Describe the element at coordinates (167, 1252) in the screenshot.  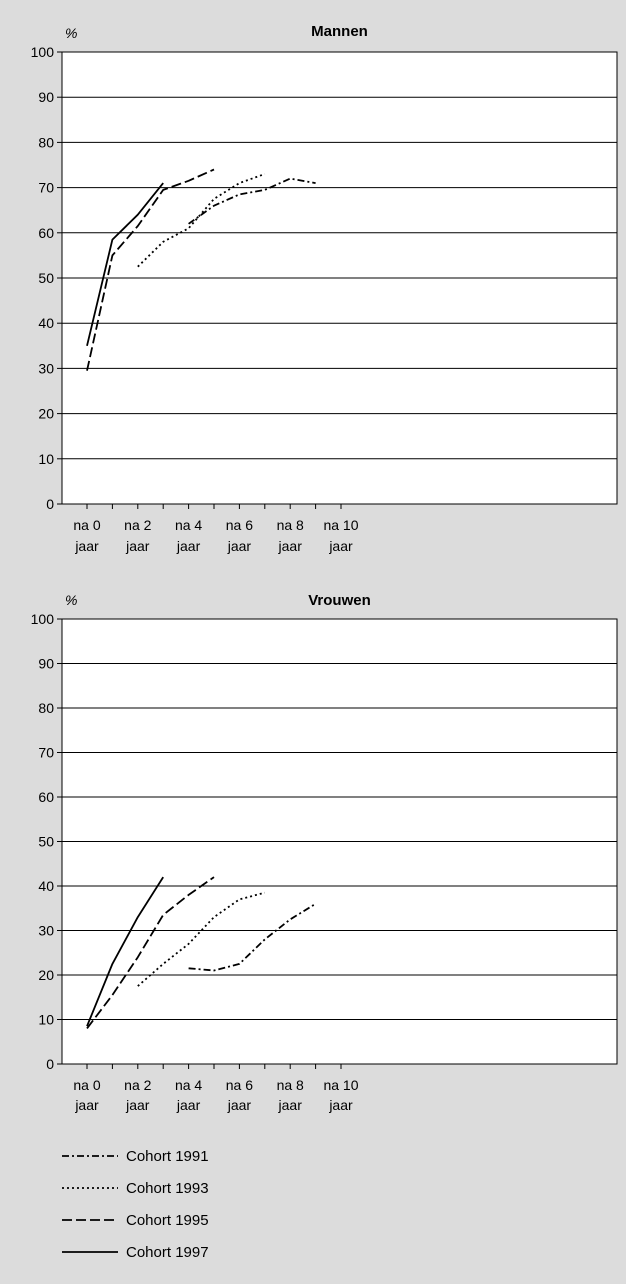
I see `legend-label: Cohort 1997` at that location.